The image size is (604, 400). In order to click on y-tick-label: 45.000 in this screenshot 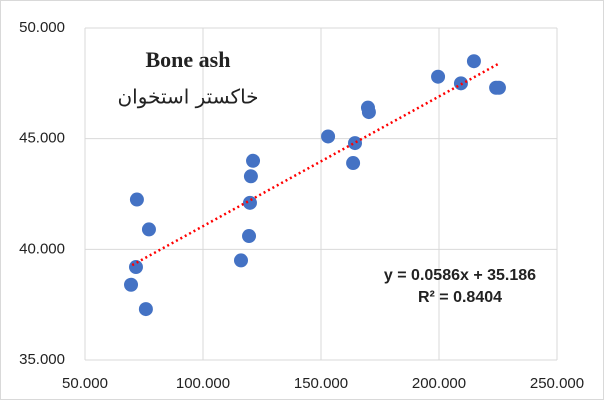, I will do `click(42, 138)`.